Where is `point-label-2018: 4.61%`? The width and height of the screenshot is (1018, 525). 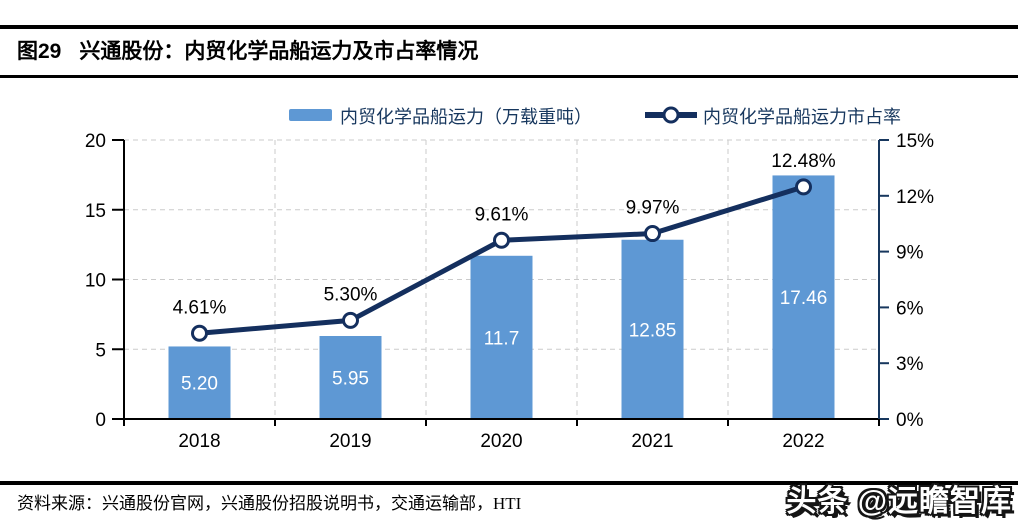 point-label-2018: 4.61% is located at coordinates (200, 307).